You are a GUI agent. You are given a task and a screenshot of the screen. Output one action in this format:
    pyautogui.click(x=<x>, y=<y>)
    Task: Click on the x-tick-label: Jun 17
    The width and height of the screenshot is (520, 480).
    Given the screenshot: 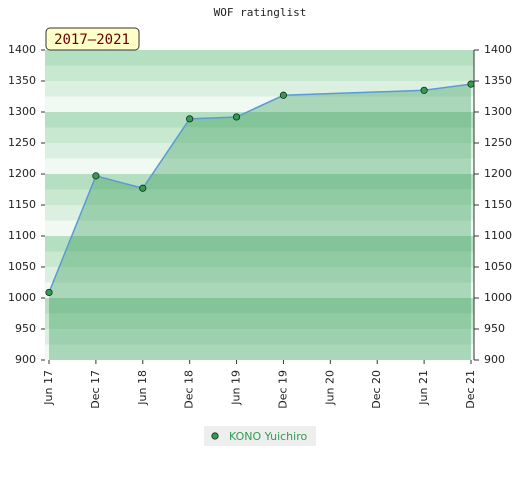 What is the action you would take?
    pyautogui.click(x=48, y=388)
    